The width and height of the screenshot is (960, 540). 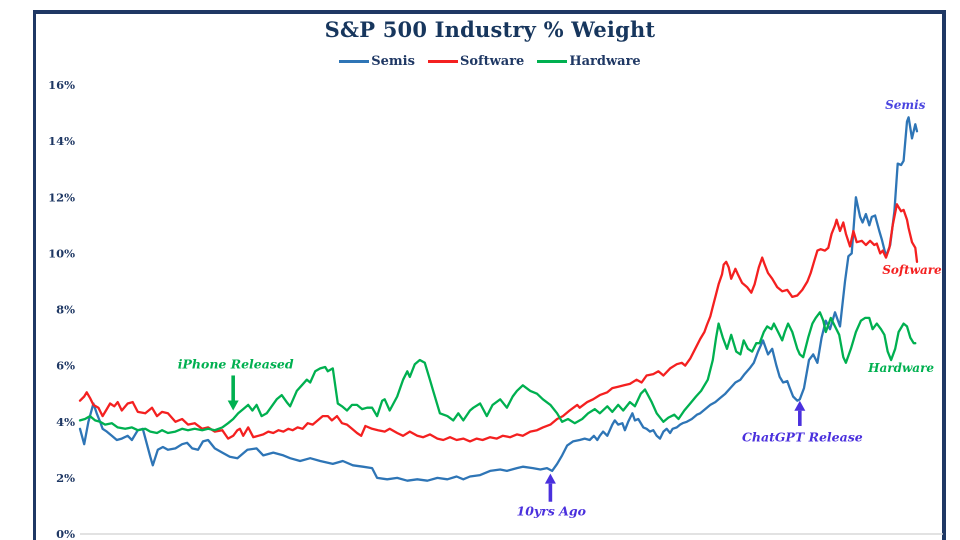 What do you see at coordinates (490, 29) in the screenshot?
I see `chart-title: S&P 500 Industry % Weight` at bounding box center [490, 29].